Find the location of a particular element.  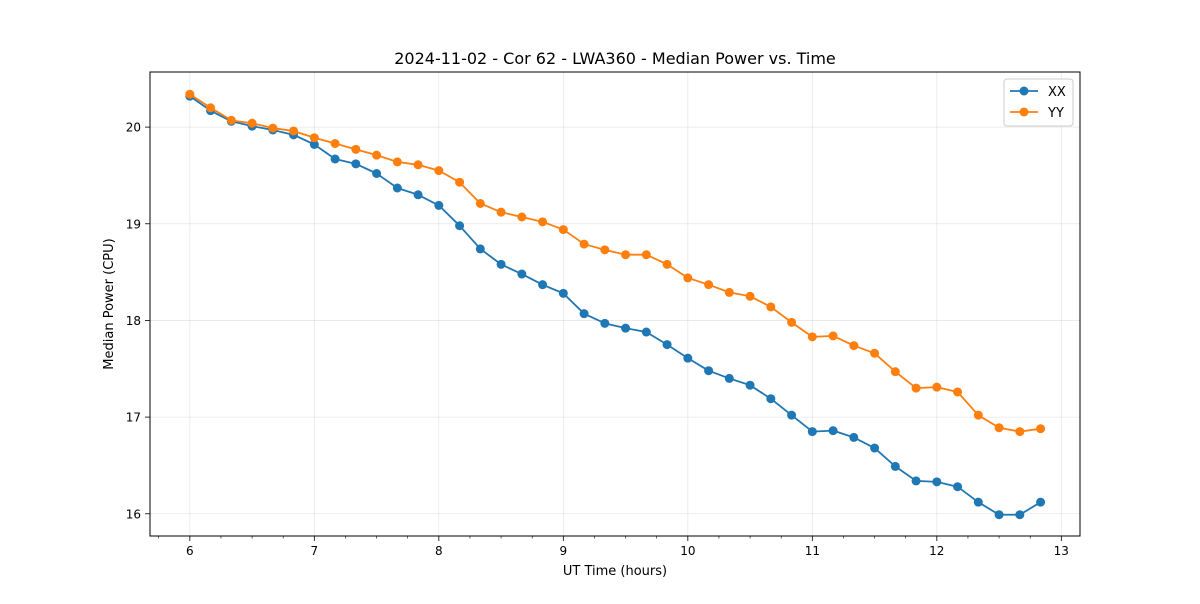

legend-marker-xx is located at coordinates (1024, 91).